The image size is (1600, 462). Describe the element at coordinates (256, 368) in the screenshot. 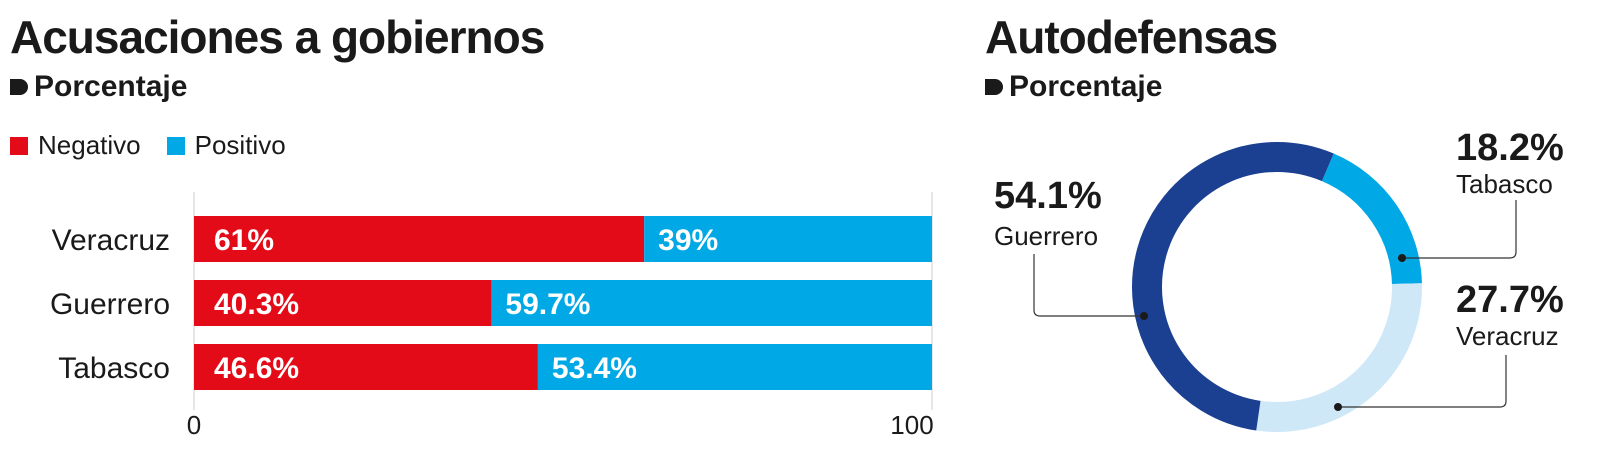

I see `bar-value-label: 46.6%` at that location.